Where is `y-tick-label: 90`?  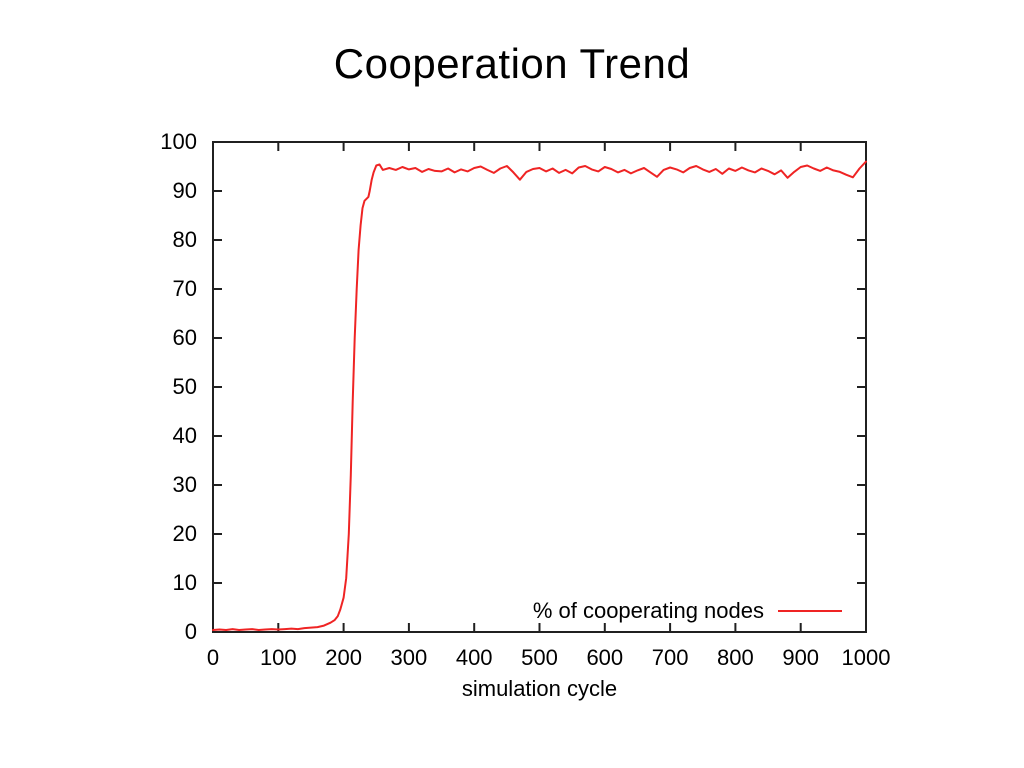 y-tick-label: 90 is located at coordinates (185, 190).